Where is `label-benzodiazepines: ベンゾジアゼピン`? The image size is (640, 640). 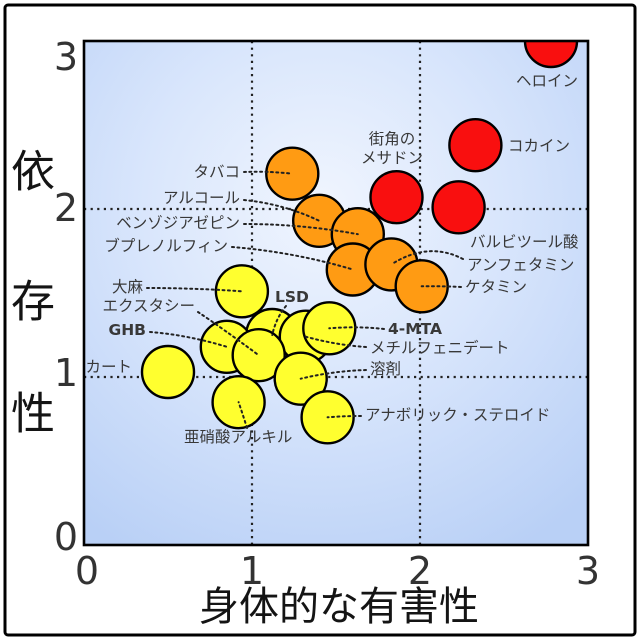 label-benzodiazepines: ベンゾジアゼピン is located at coordinates (178, 223).